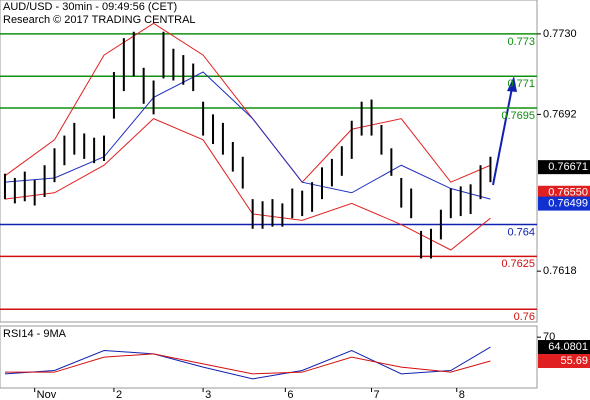 The width and height of the screenshot is (590, 400). I want to click on rsi-panel, so click(269, 357).